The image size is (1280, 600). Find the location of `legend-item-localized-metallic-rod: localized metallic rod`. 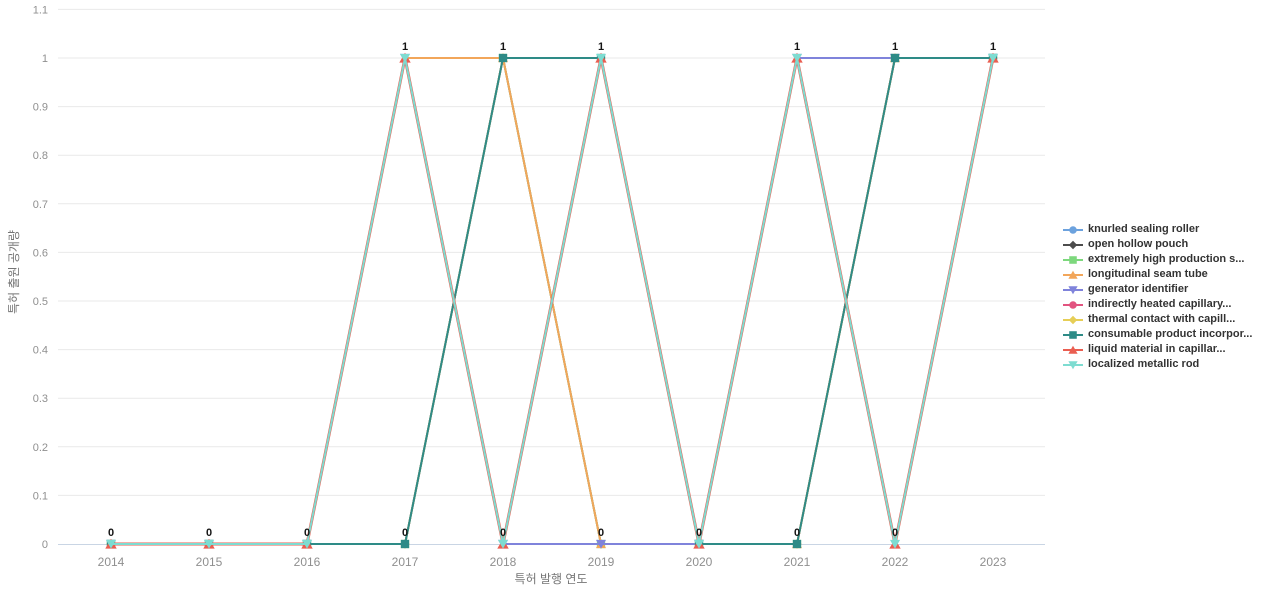

legend-item-localized-metallic-rod: localized metallic rod is located at coordinates (1157, 364).